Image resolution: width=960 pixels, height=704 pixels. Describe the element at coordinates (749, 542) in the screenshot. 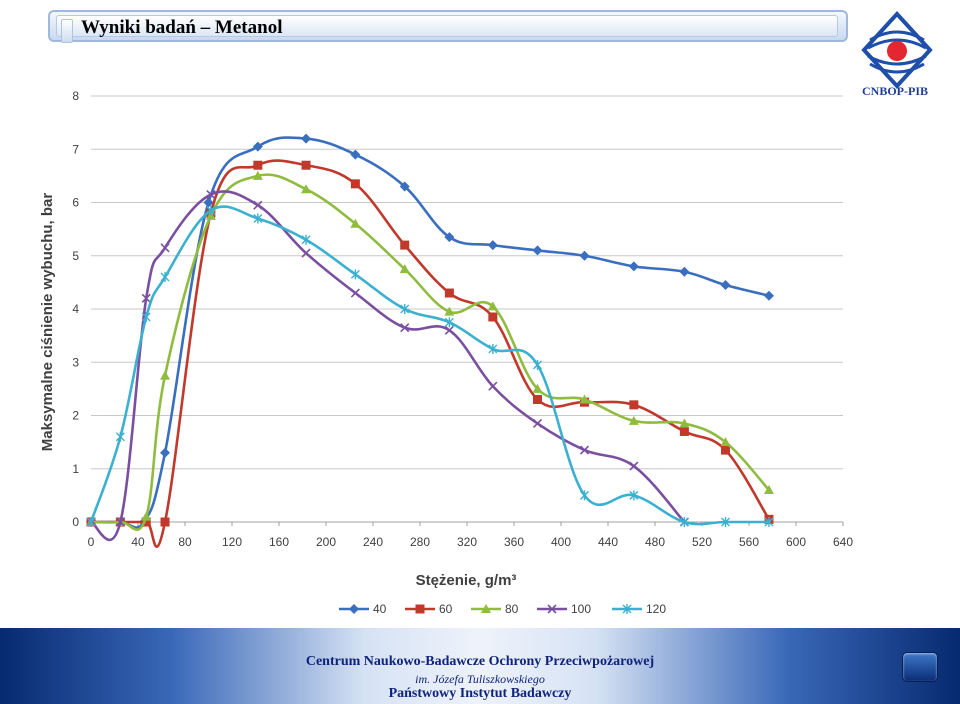

I see `x-tick-label: 560` at that location.